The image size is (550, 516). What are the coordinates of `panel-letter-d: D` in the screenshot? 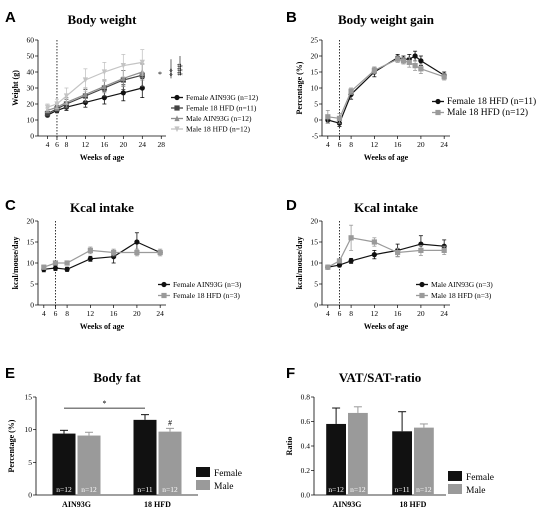 It's located at (291, 205).